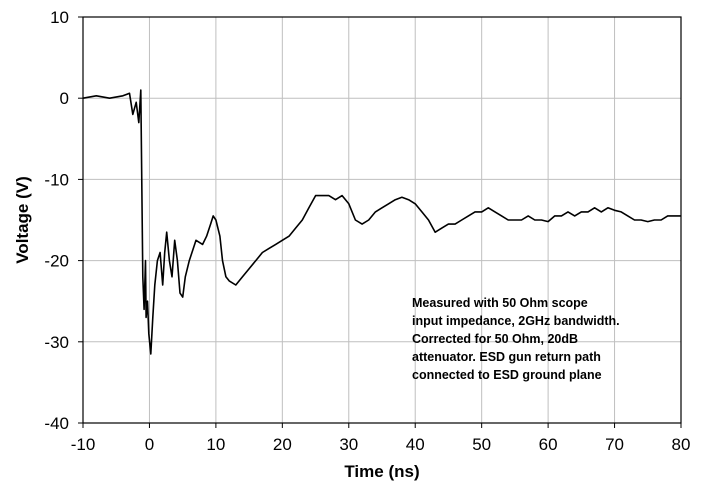 The width and height of the screenshot is (707, 487). Describe the element at coordinates (22, 220) in the screenshot. I see `y-axis-title: Voltage (V)` at that location.